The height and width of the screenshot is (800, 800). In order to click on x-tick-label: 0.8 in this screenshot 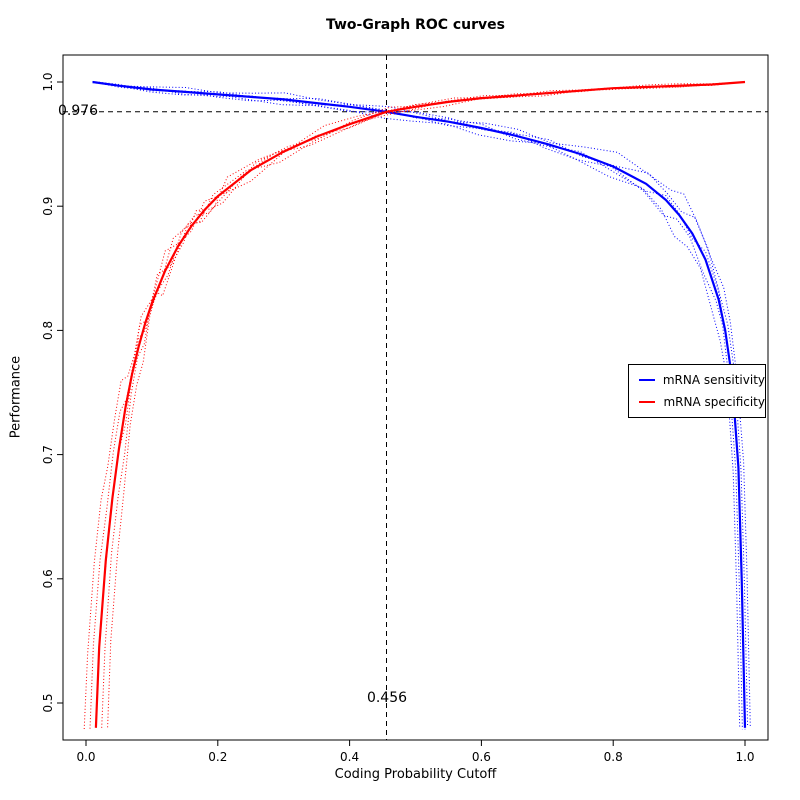, I will do `click(613, 757)`.